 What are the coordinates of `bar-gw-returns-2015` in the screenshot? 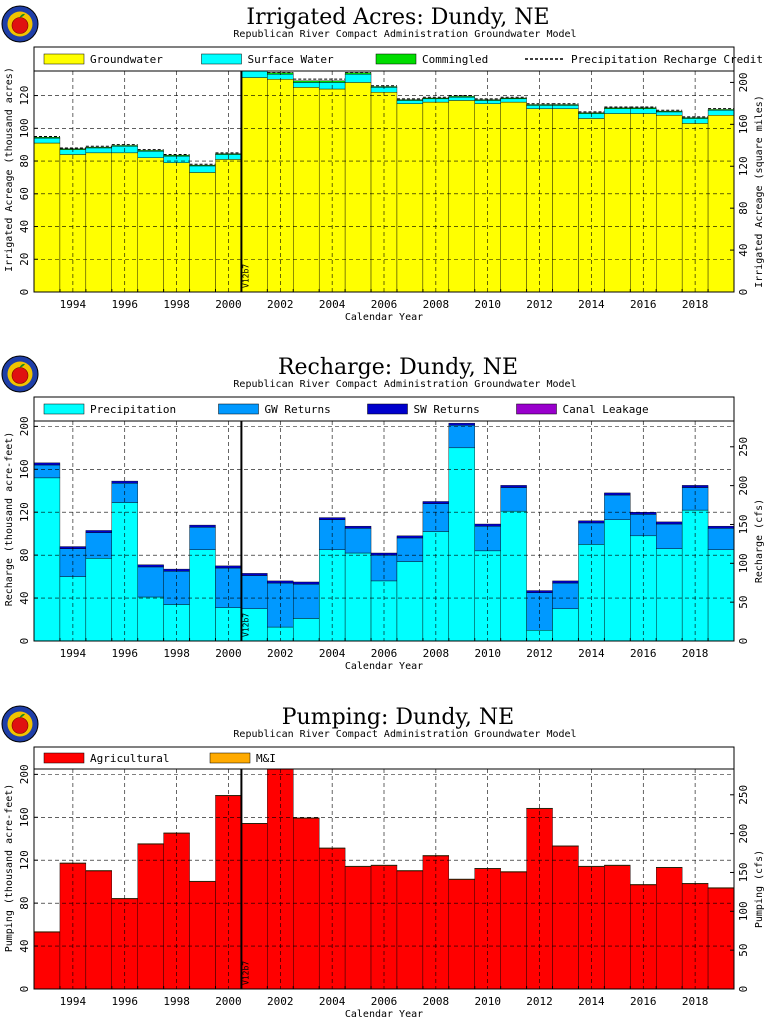 It's located at (617, 507).